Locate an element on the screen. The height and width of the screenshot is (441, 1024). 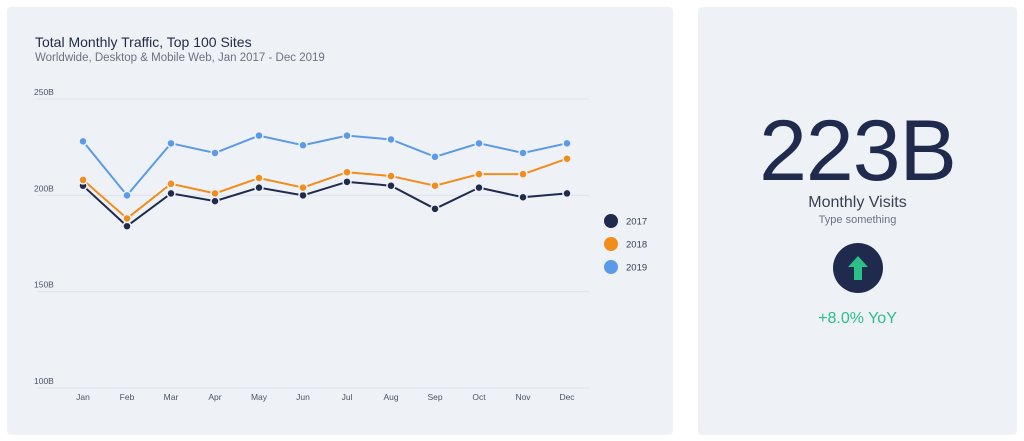
y-tick-label: 250B is located at coordinates (44, 92).